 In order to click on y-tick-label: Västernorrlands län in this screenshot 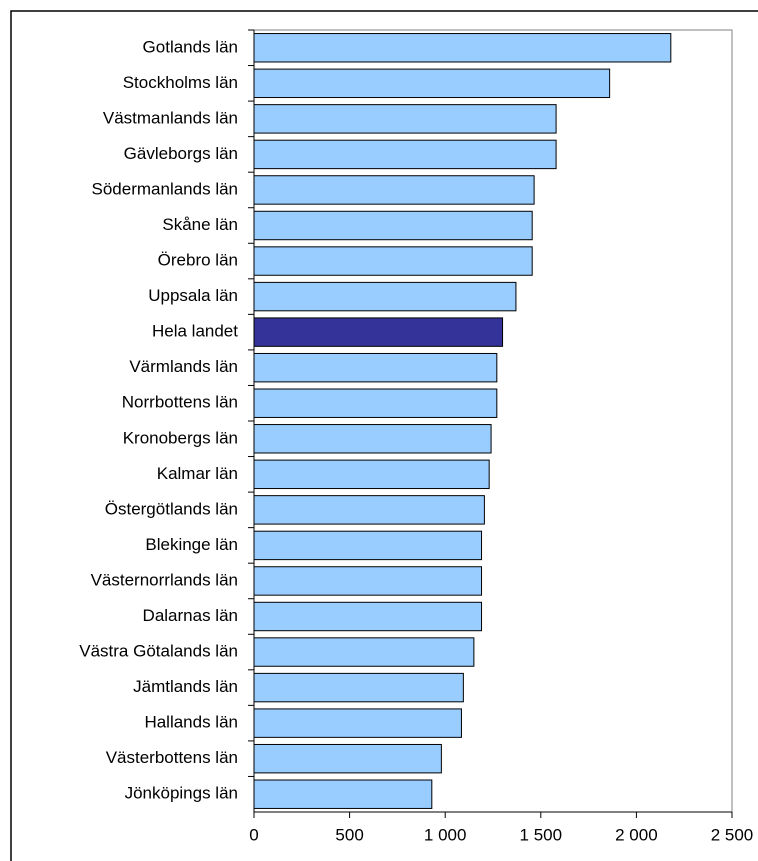, I will do `click(164, 579)`.